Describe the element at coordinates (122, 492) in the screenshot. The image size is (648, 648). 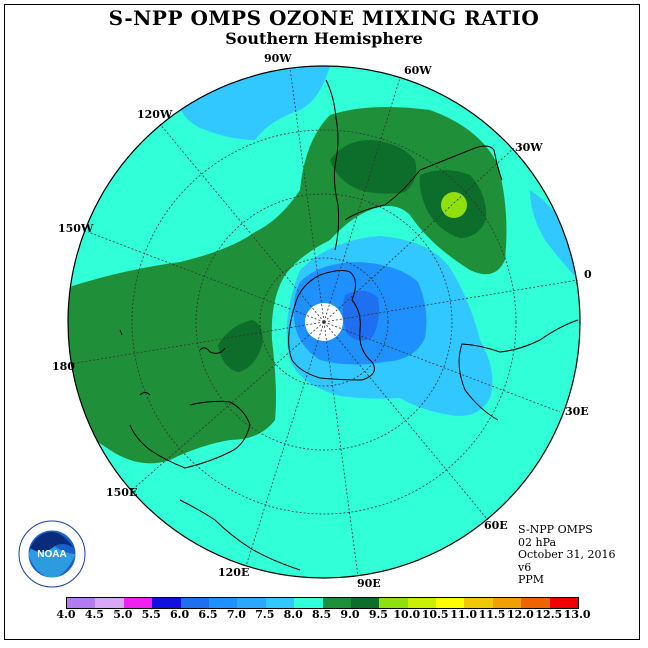
I see `lon-label-150e: 150E` at that location.